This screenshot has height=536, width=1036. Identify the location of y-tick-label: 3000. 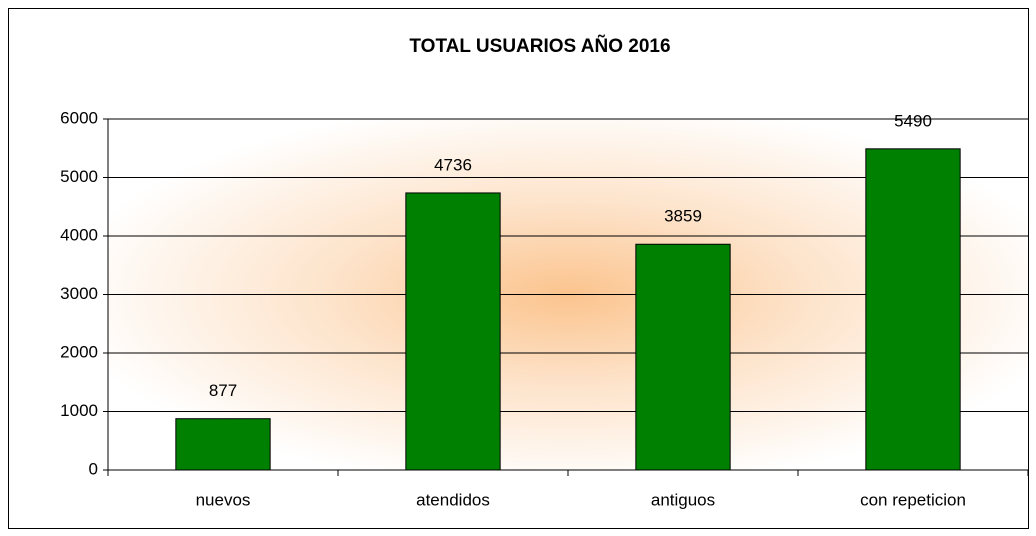
(79, 293).